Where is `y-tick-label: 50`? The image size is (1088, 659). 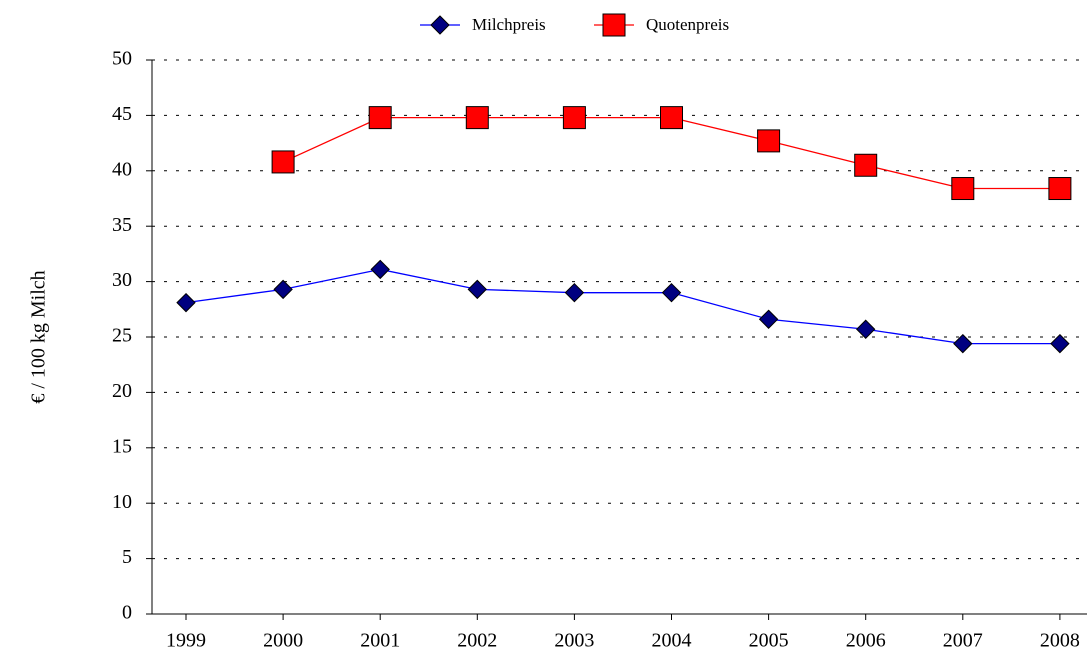 y-tick-label: 50 is located at coordinates (122, 59).